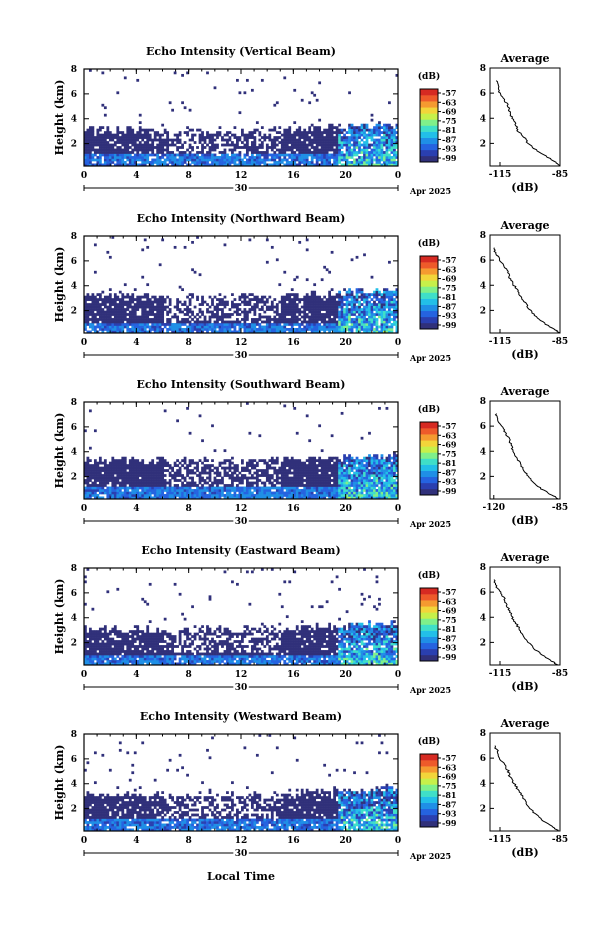 The width and height of the screenshot is (614, 933). What do you see at coordinates (241, 450) in the screenshot?
I see `heatmap` at bounding box center [241, 450].